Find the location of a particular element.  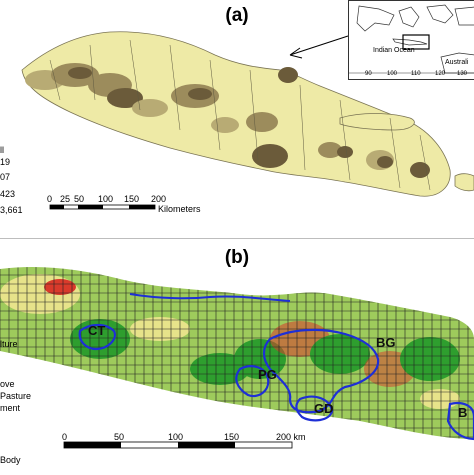

bali-island is located at coordinates (464, 182).